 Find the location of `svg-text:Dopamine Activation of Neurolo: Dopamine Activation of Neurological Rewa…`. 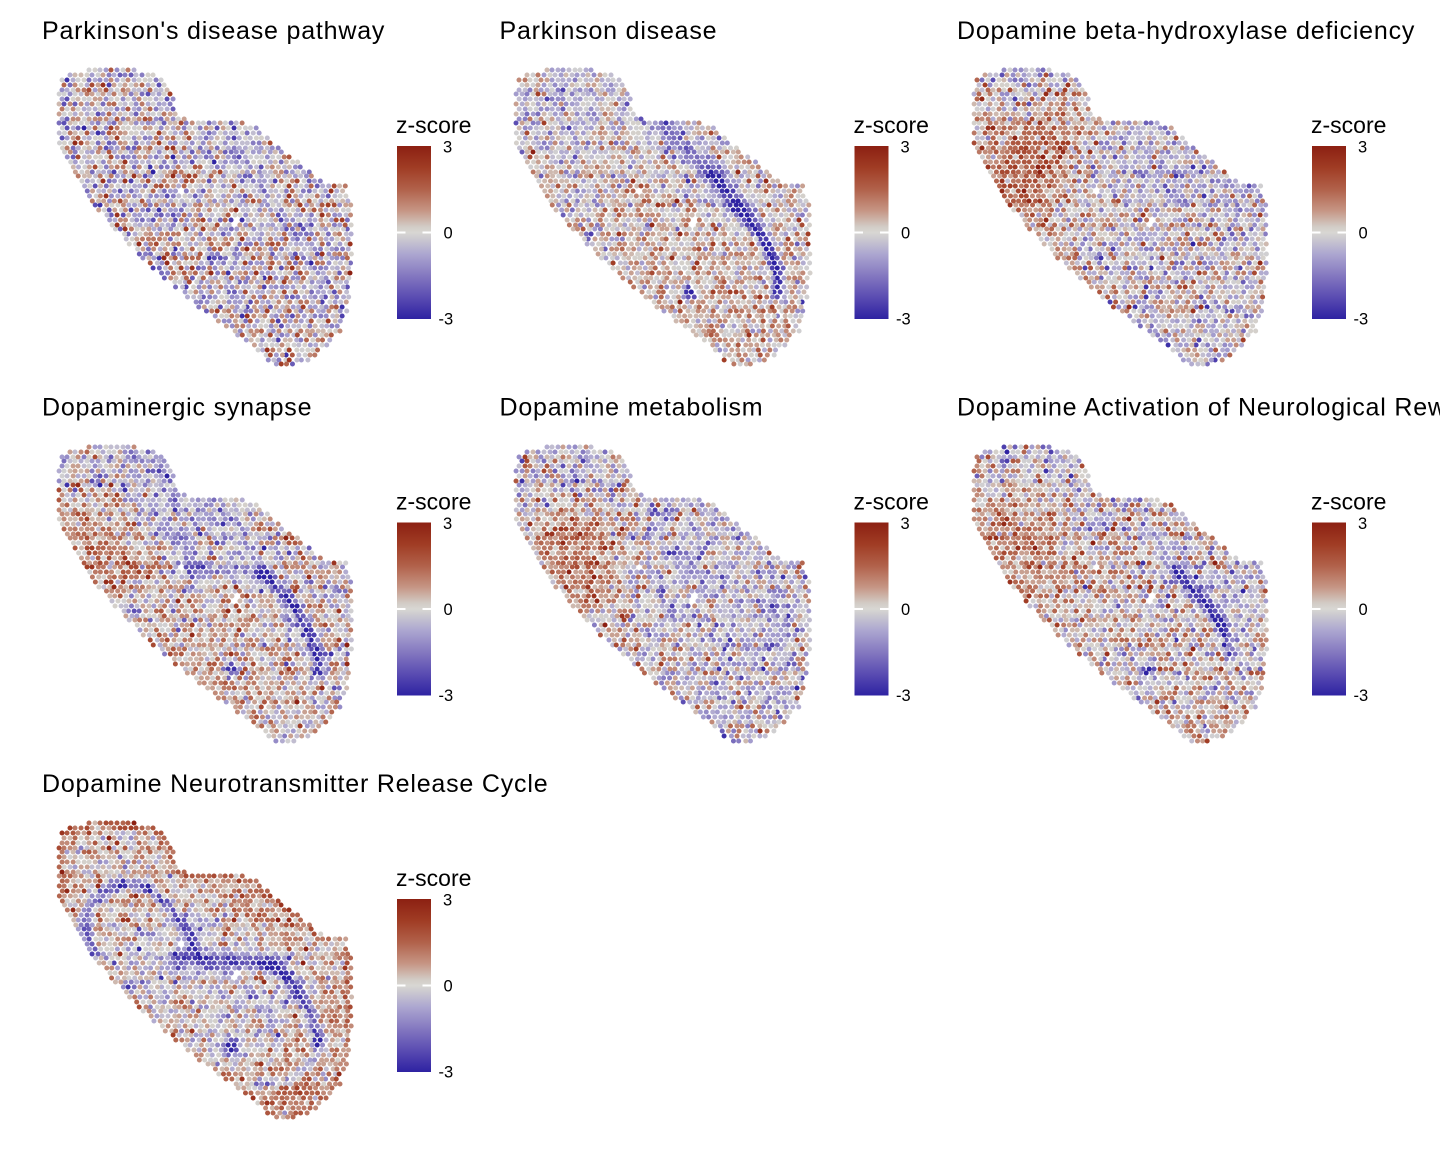

svg-text:Dopamine Activation of Neurolo: Dopamine Activation of Neurological Rewa… is located at coordinates (1198, 408).